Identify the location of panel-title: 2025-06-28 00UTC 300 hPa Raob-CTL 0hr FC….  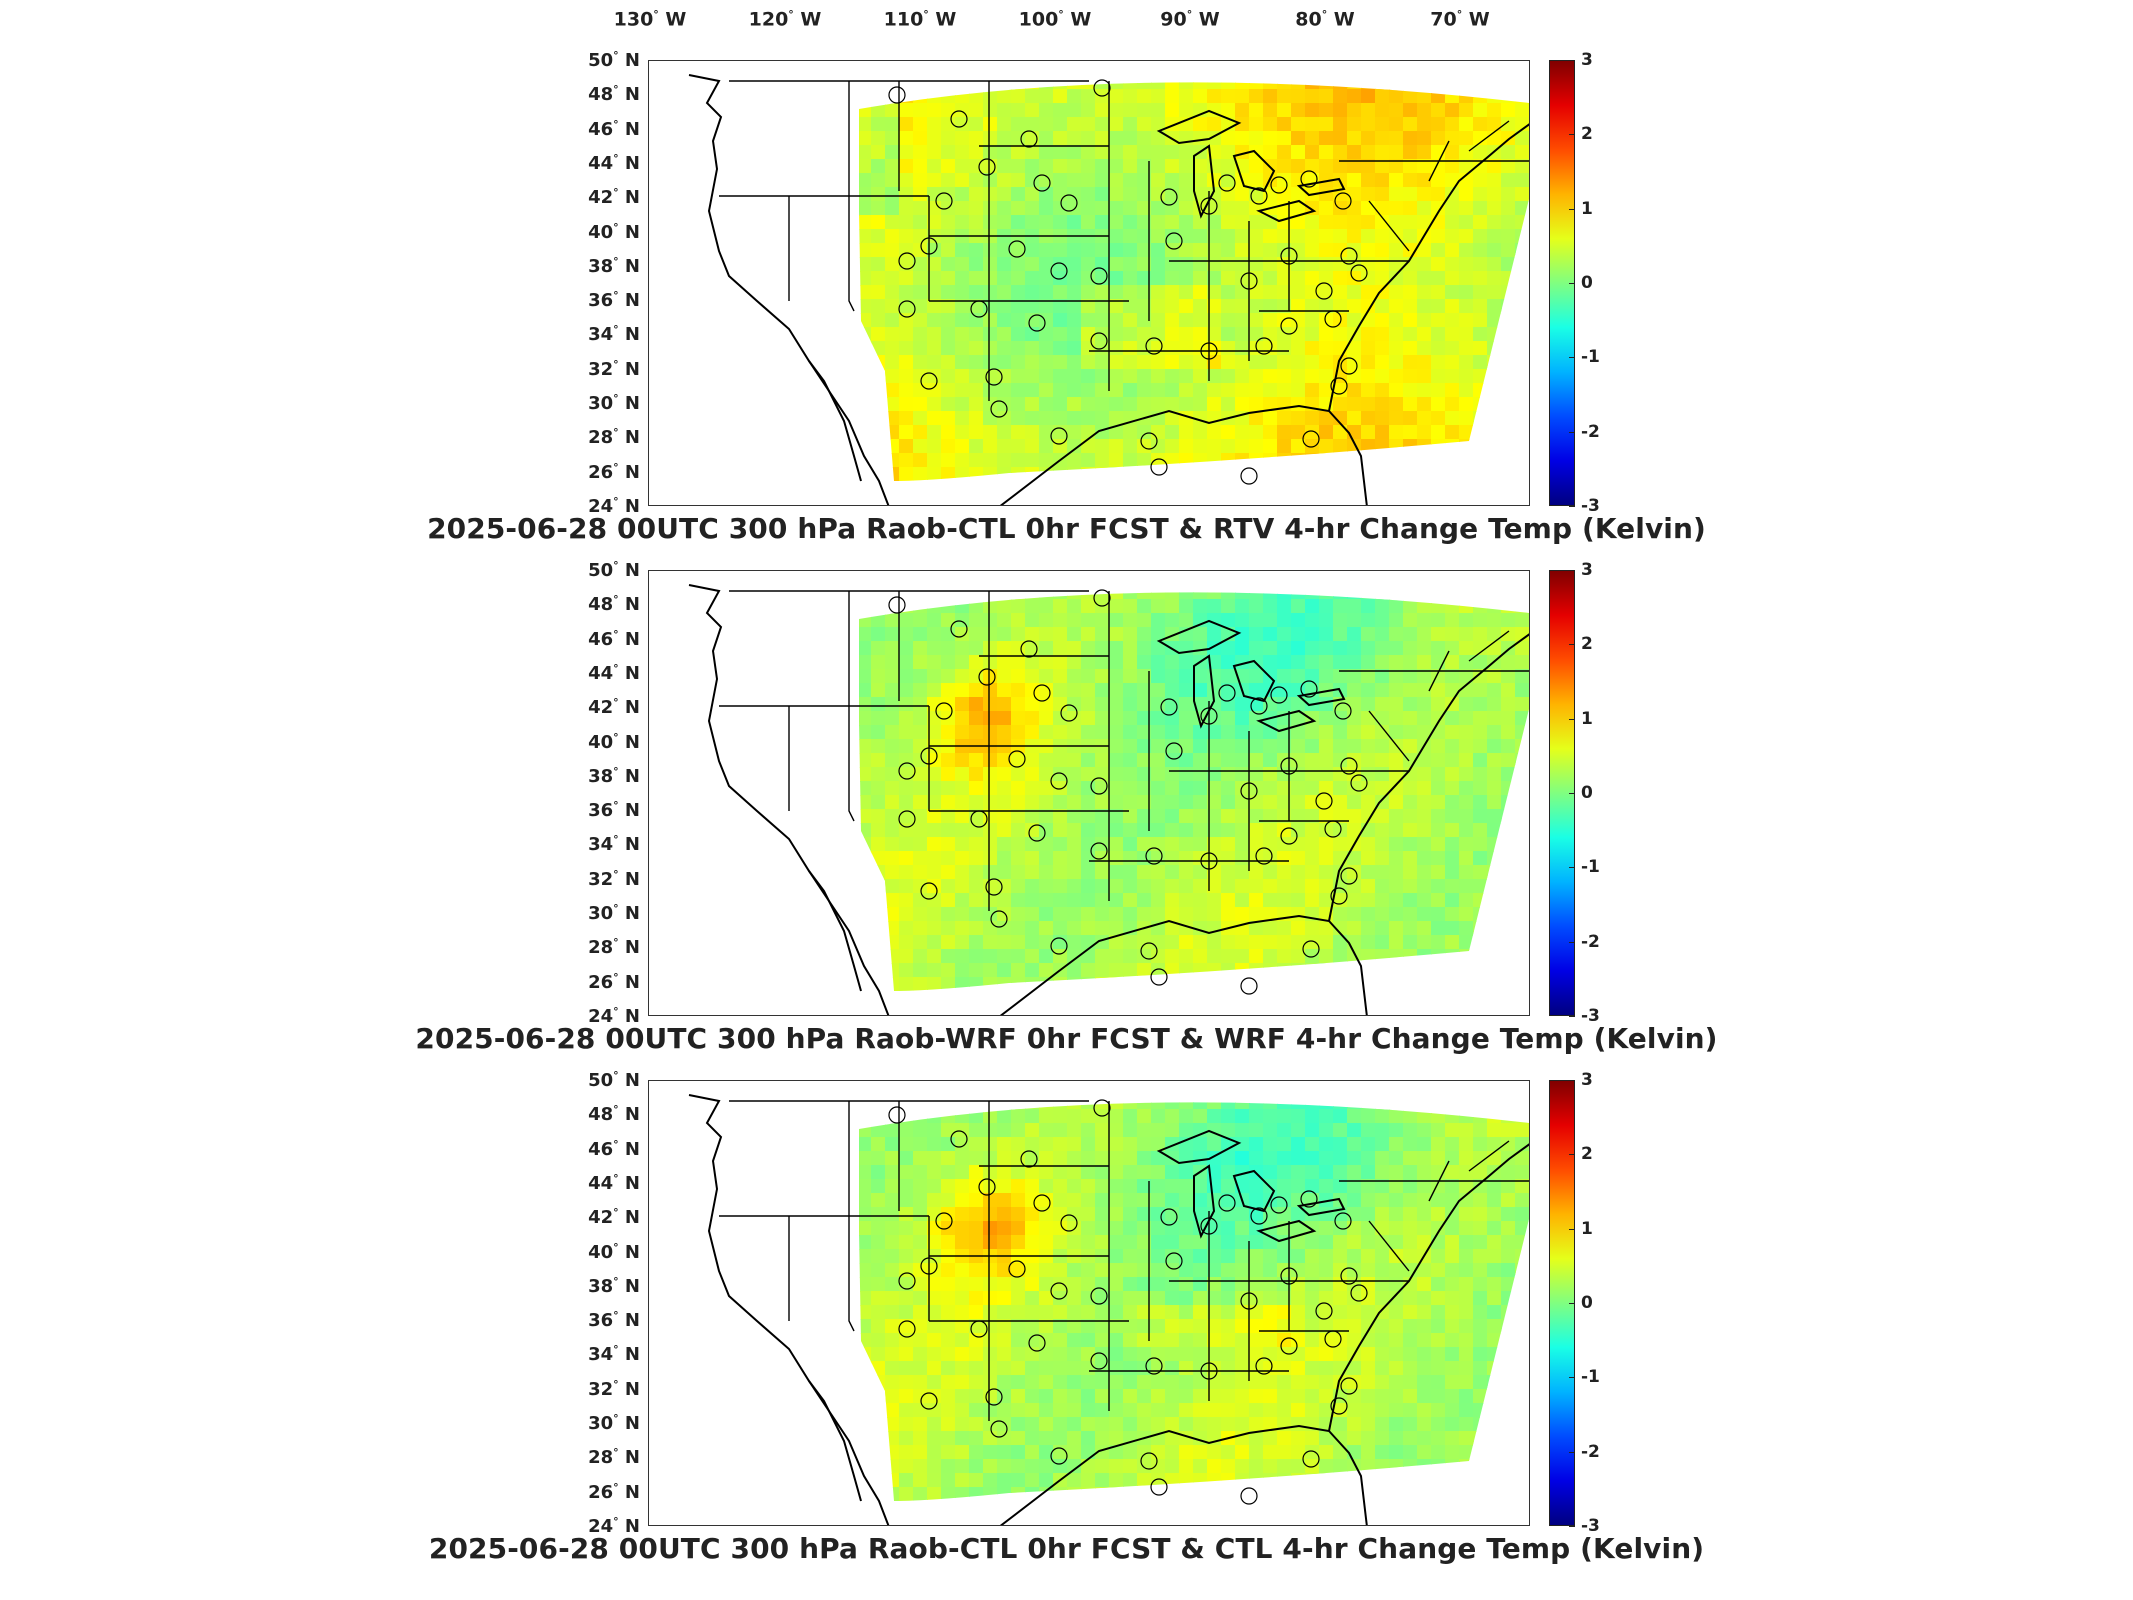
(1066, 1548).